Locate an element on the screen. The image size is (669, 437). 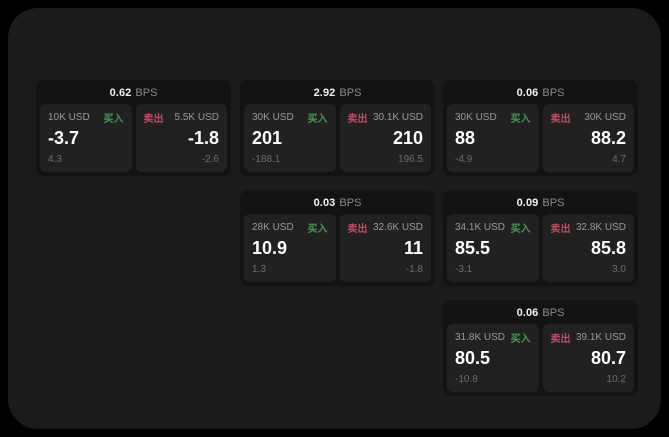
sell-side-header: 卖出 30K USD is located at coordinates (588, 118).